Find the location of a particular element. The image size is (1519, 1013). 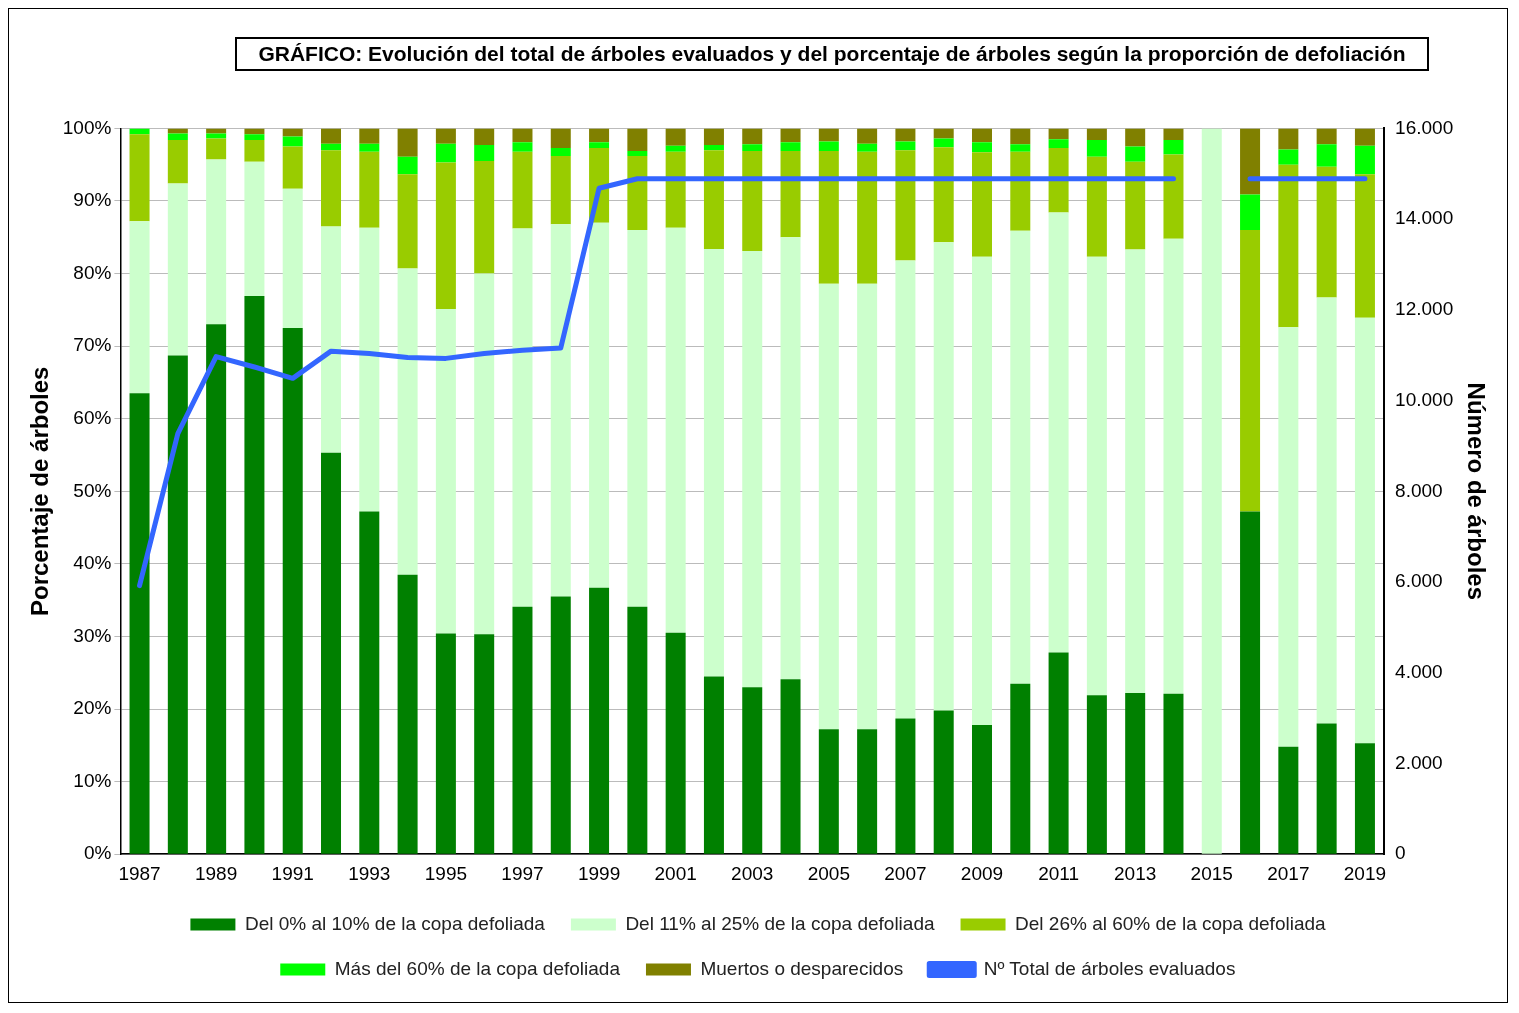

y-tick-label: 10% is located at coordinates (92, 780).